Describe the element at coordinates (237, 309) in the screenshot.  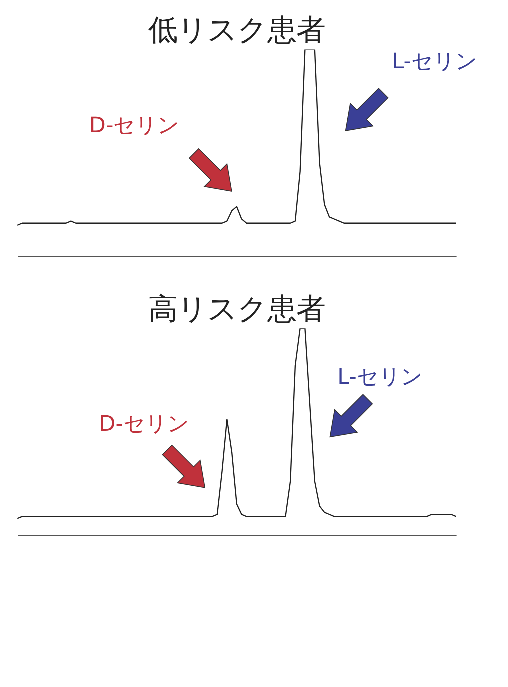
I see `chart-title: 高リスク患者` at that location.